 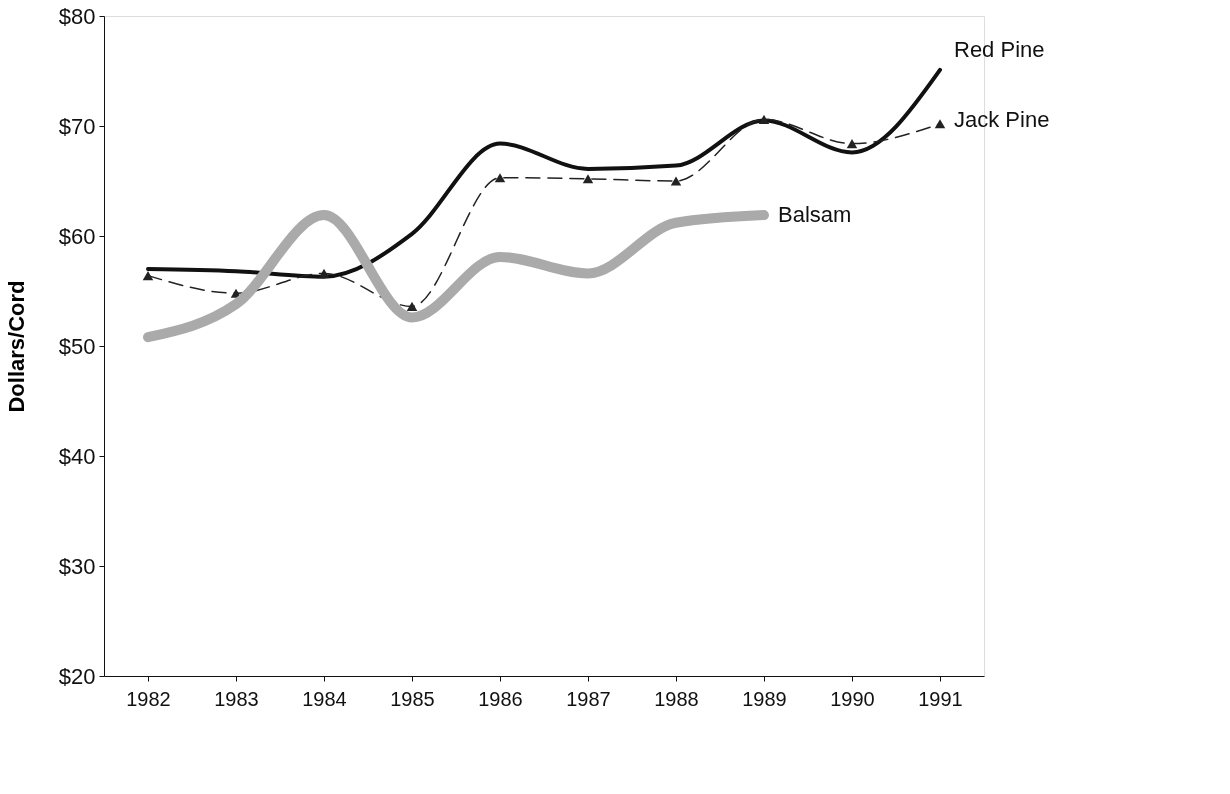 I want to click on y-axis-title: Dollars/Cord, so click(x=16, y=346).